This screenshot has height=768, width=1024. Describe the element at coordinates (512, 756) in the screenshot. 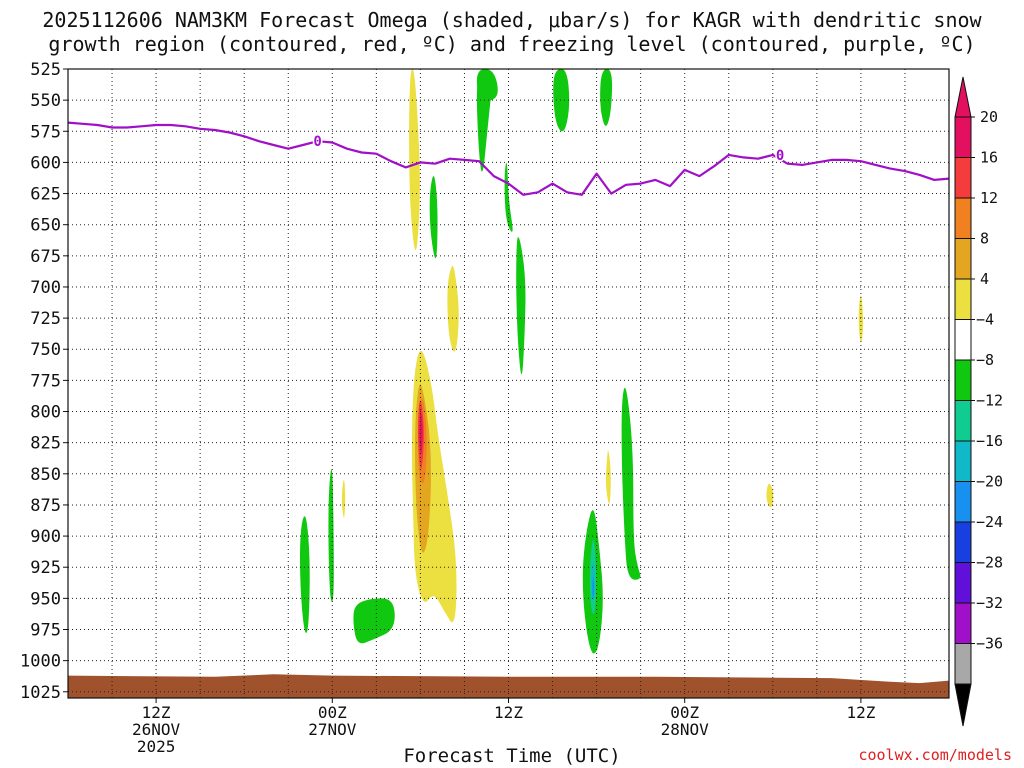

I see `x-axis-title: Forecast Time (UTC)` at that location.